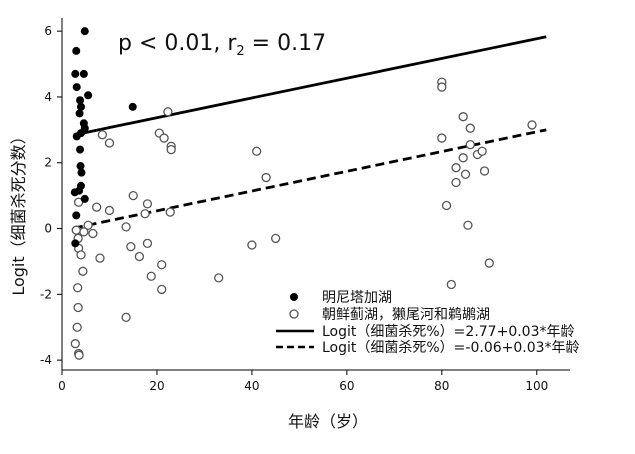 The height and width of the screenshot is (454, 635). I want to click on x-tick-label: 80, so click(441, 386).